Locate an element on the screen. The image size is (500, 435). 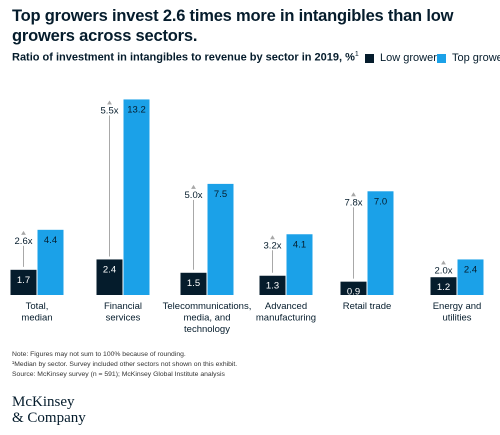
data-label-low: 1.3 is located at coordinates (272, 286).